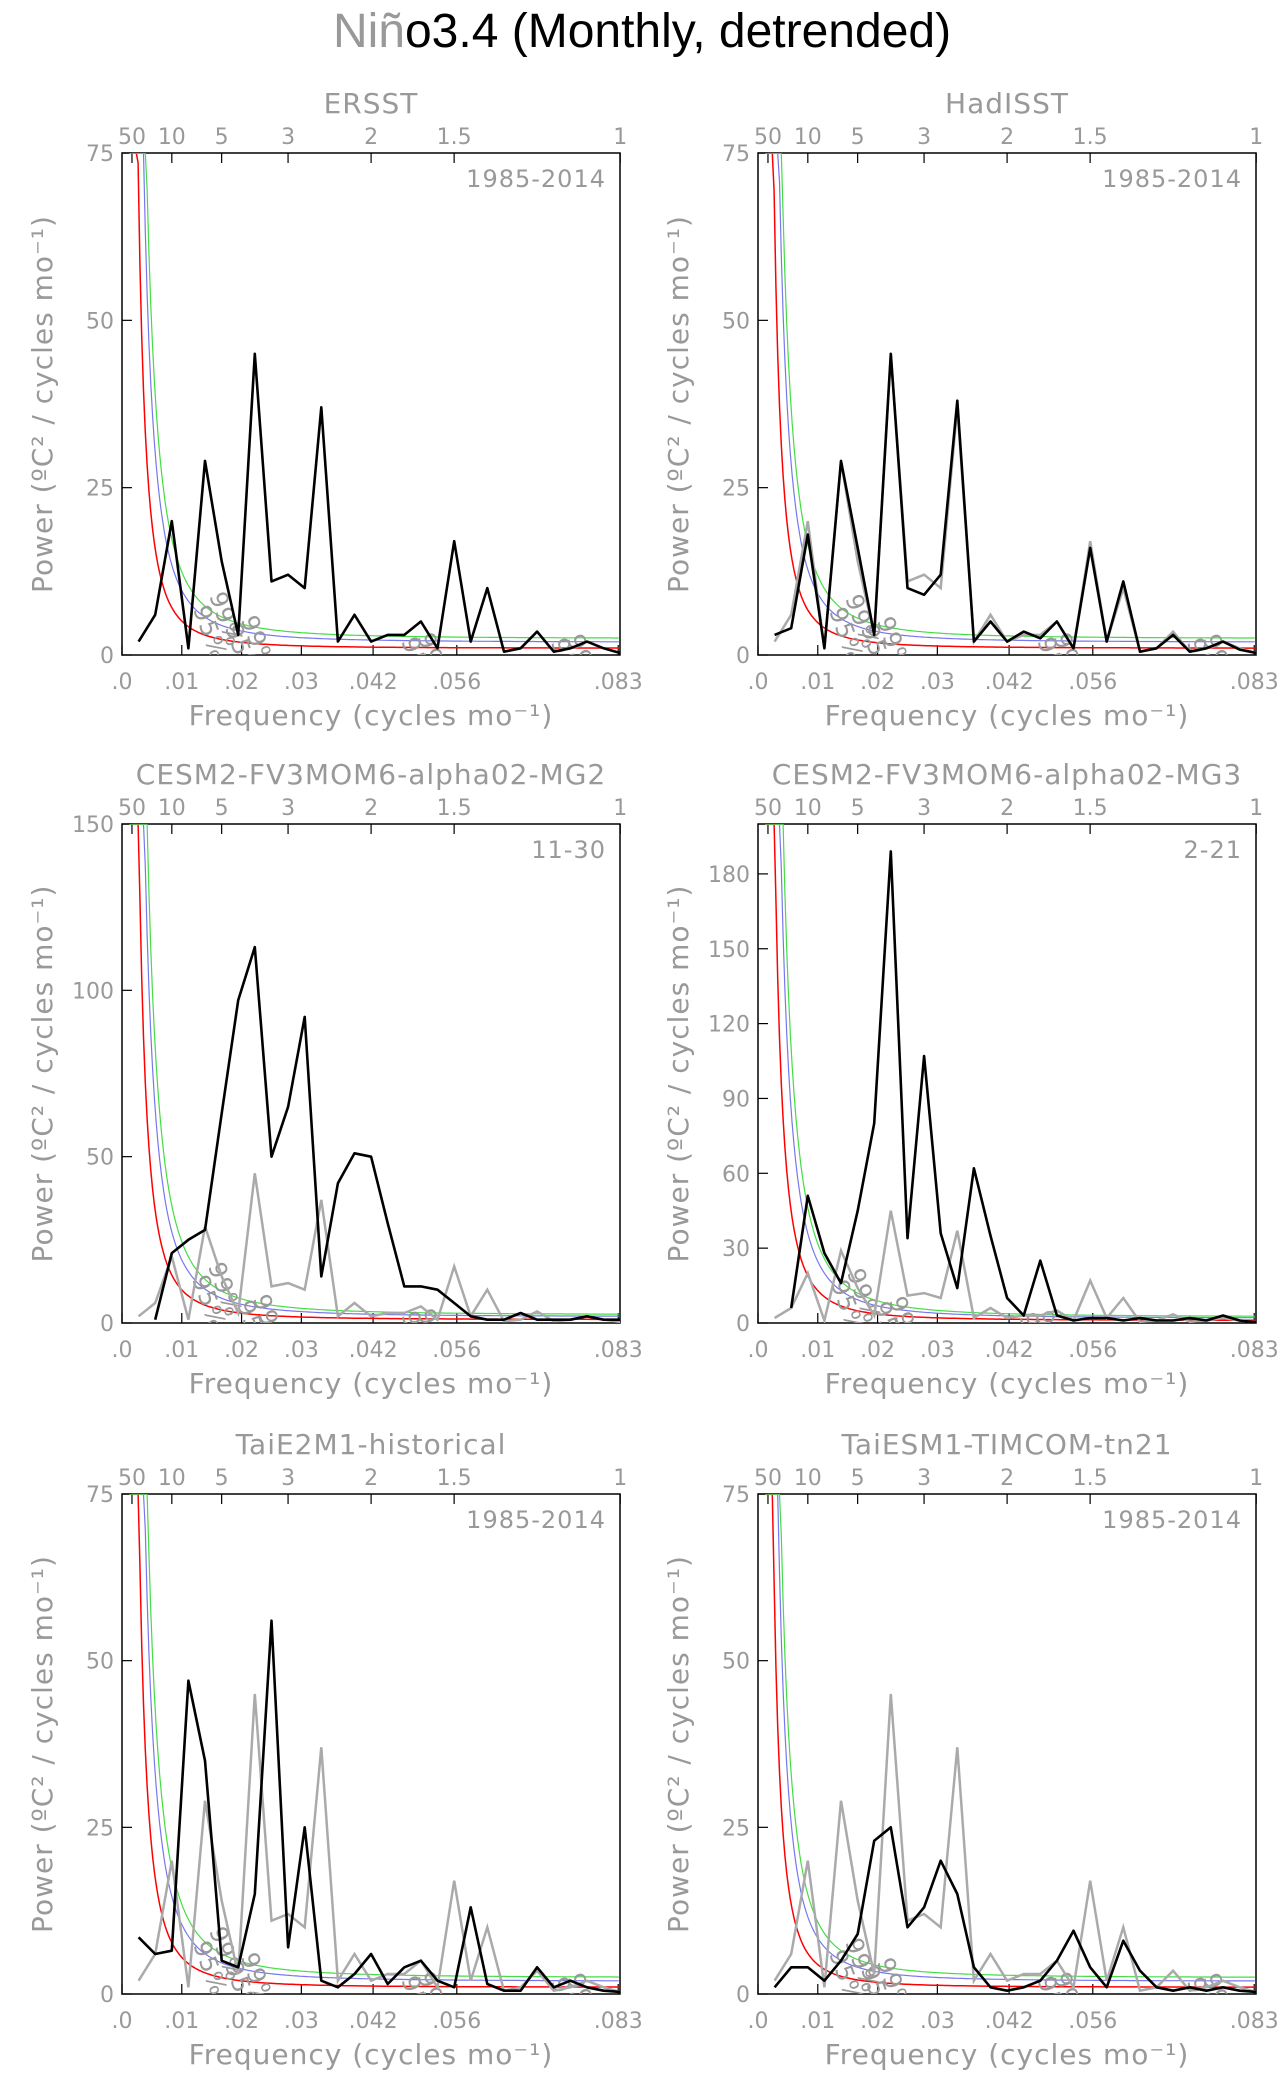 The width and height of the screenshot is (1284, 2082). Describe the element at coordinates (568, 850) in the screenshot. I see `period-label: 11-30` at that location.